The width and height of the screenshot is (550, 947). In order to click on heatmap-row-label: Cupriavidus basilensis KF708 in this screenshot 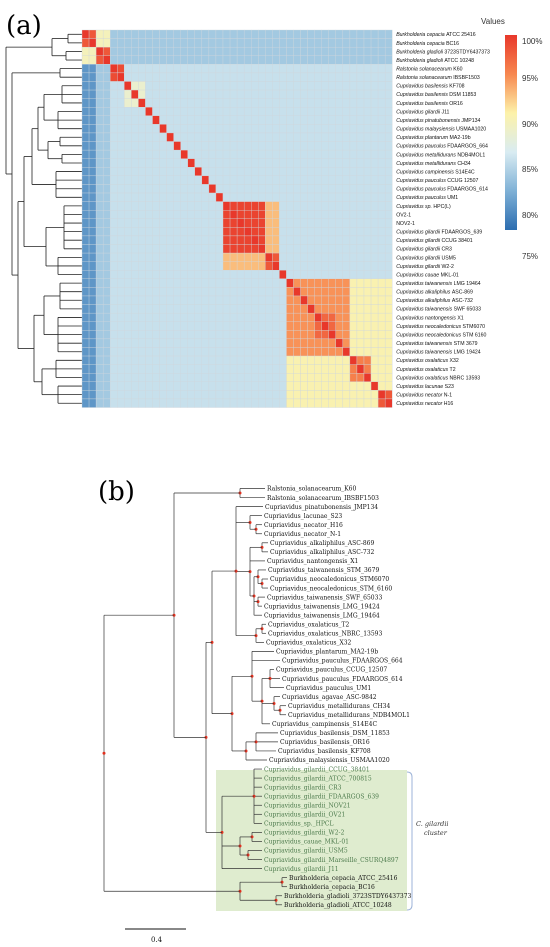, I will do `click(430, 87)`.